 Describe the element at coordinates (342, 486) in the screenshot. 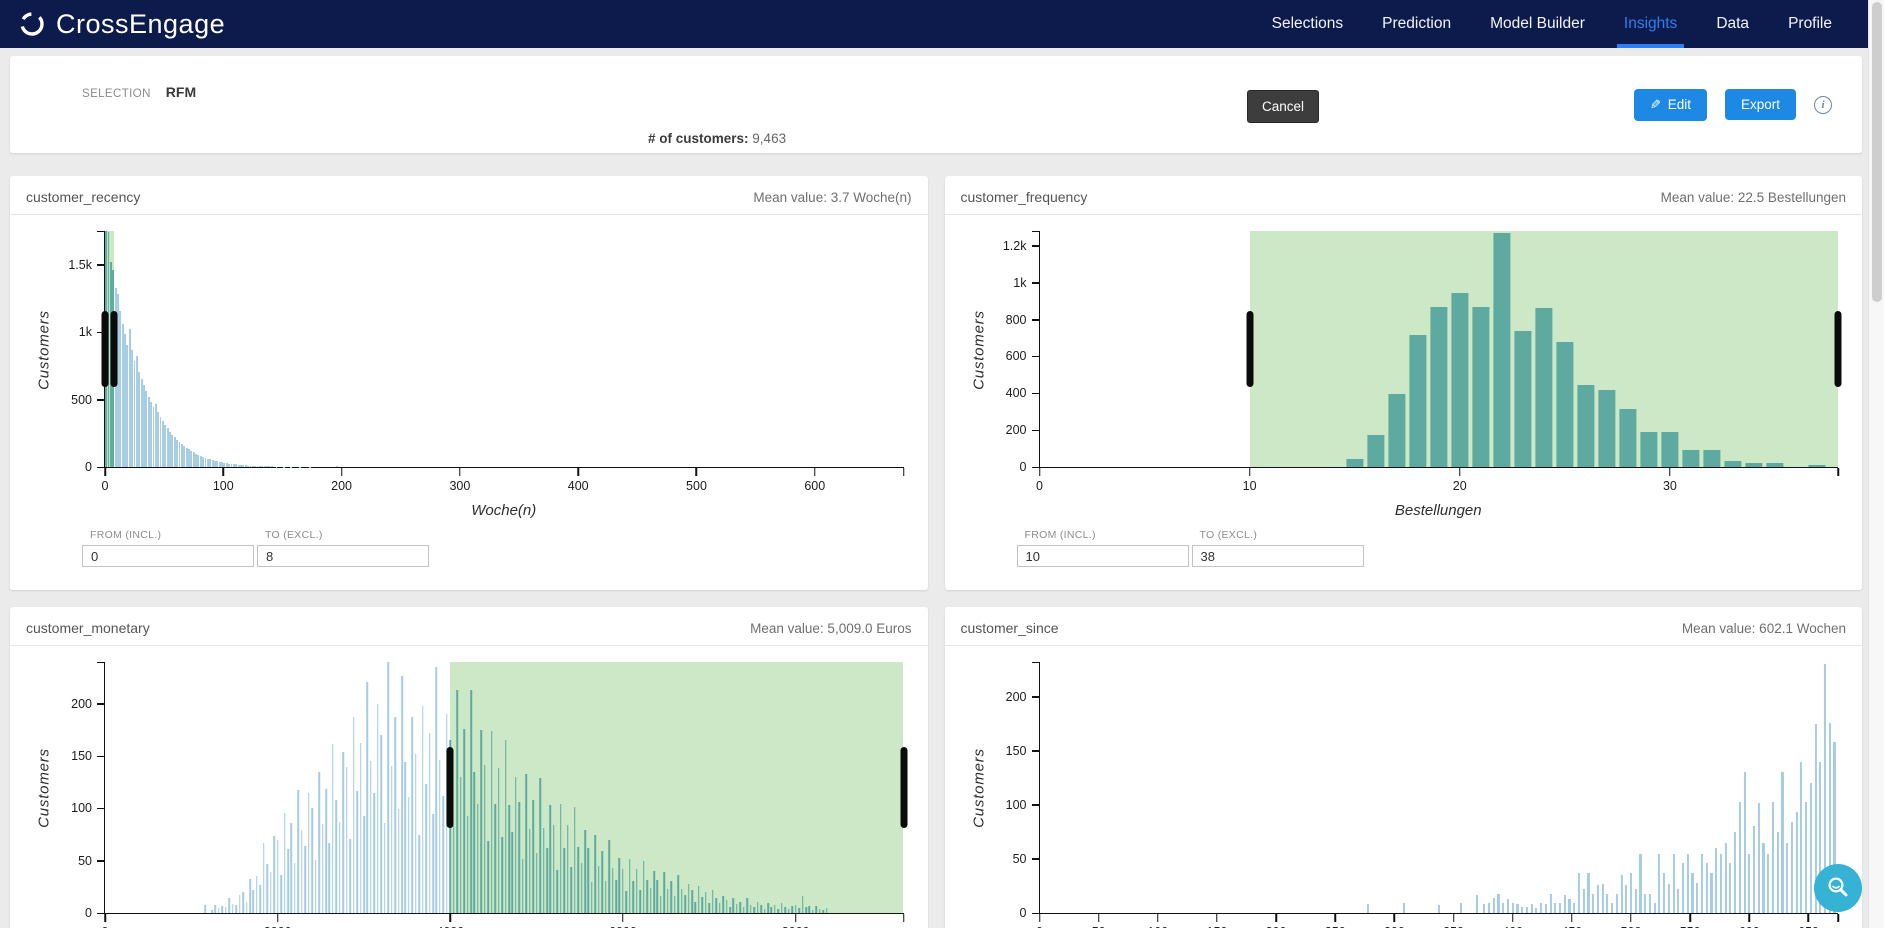

I see `x-tick-label: 200` at that location.